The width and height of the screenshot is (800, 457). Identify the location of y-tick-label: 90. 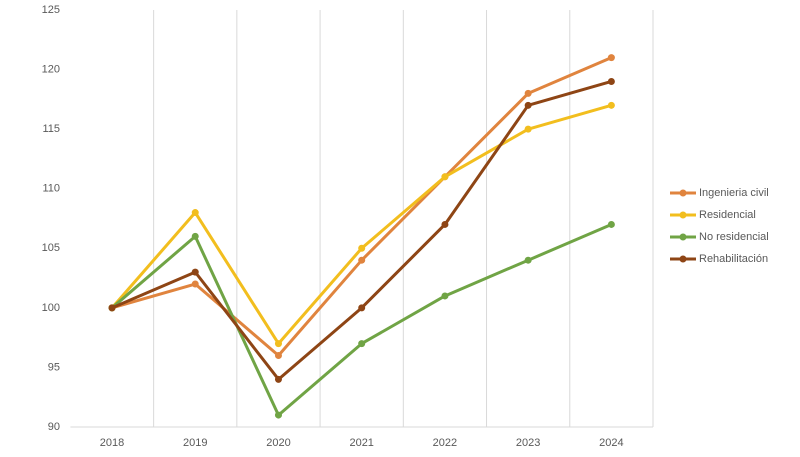
(54, 427).